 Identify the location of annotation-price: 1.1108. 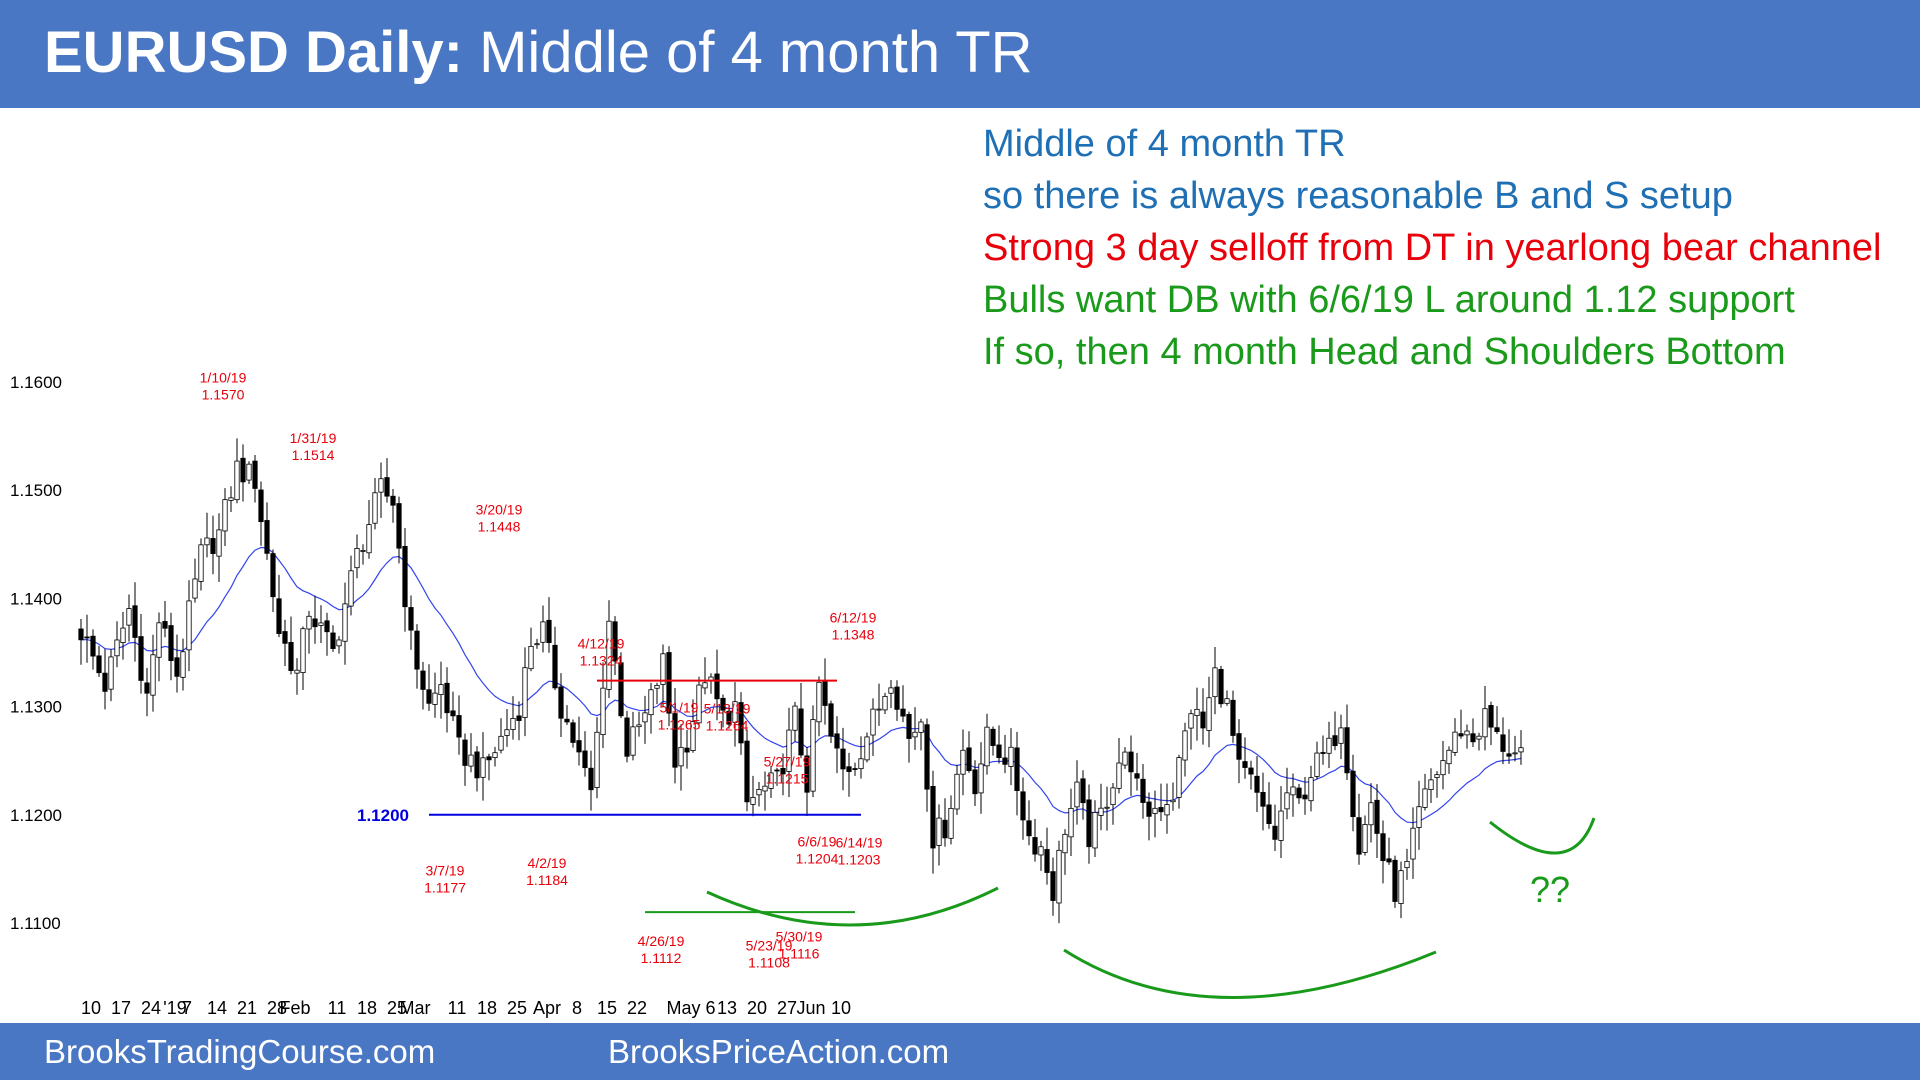
(769, 962).